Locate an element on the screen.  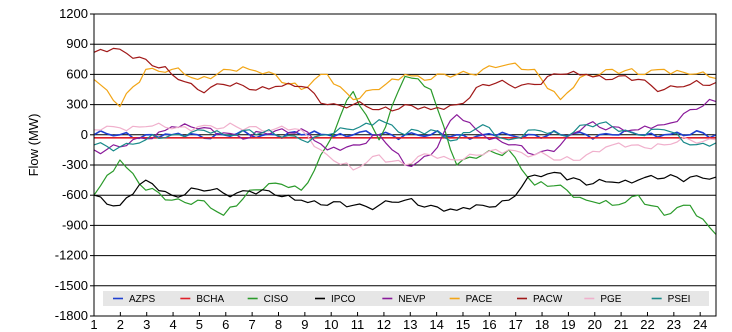
legend-box is located at coordinates (406, 298).